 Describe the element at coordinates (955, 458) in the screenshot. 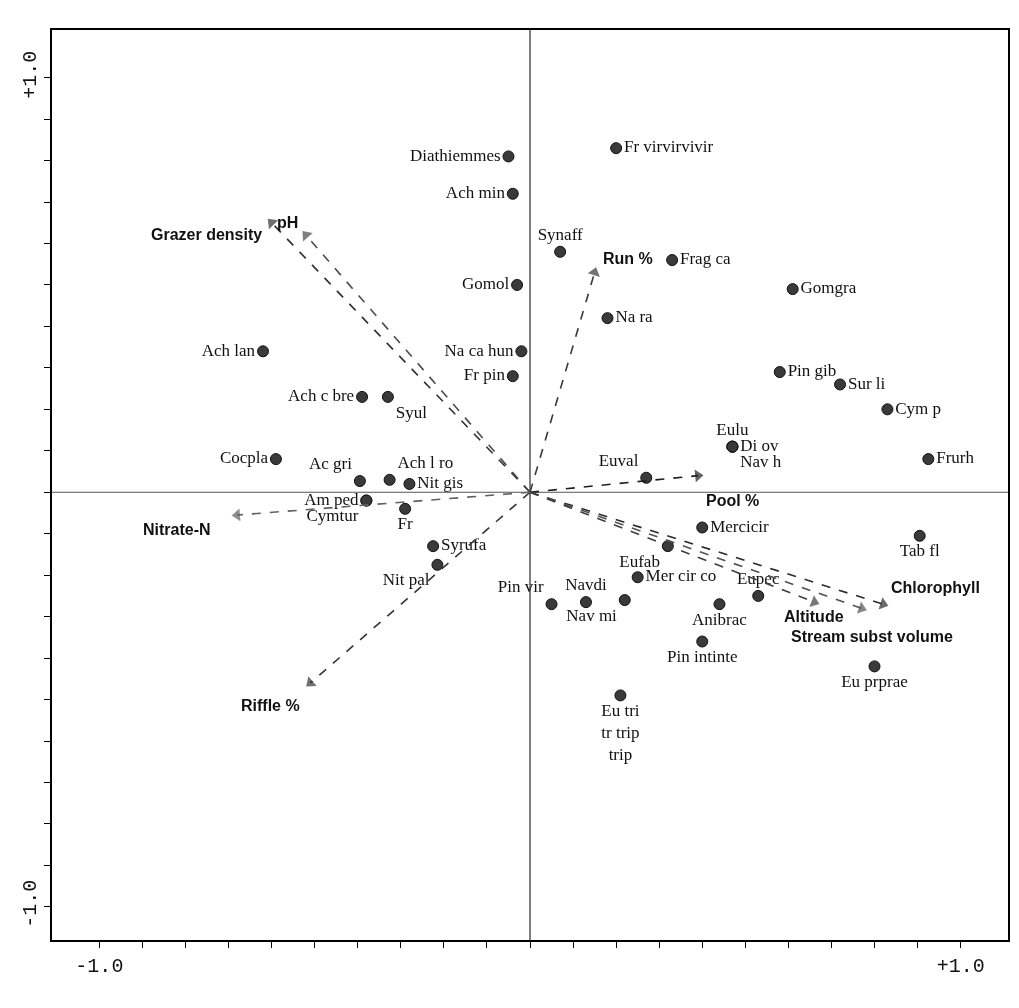

I see `data-label: Frurh` at that location.